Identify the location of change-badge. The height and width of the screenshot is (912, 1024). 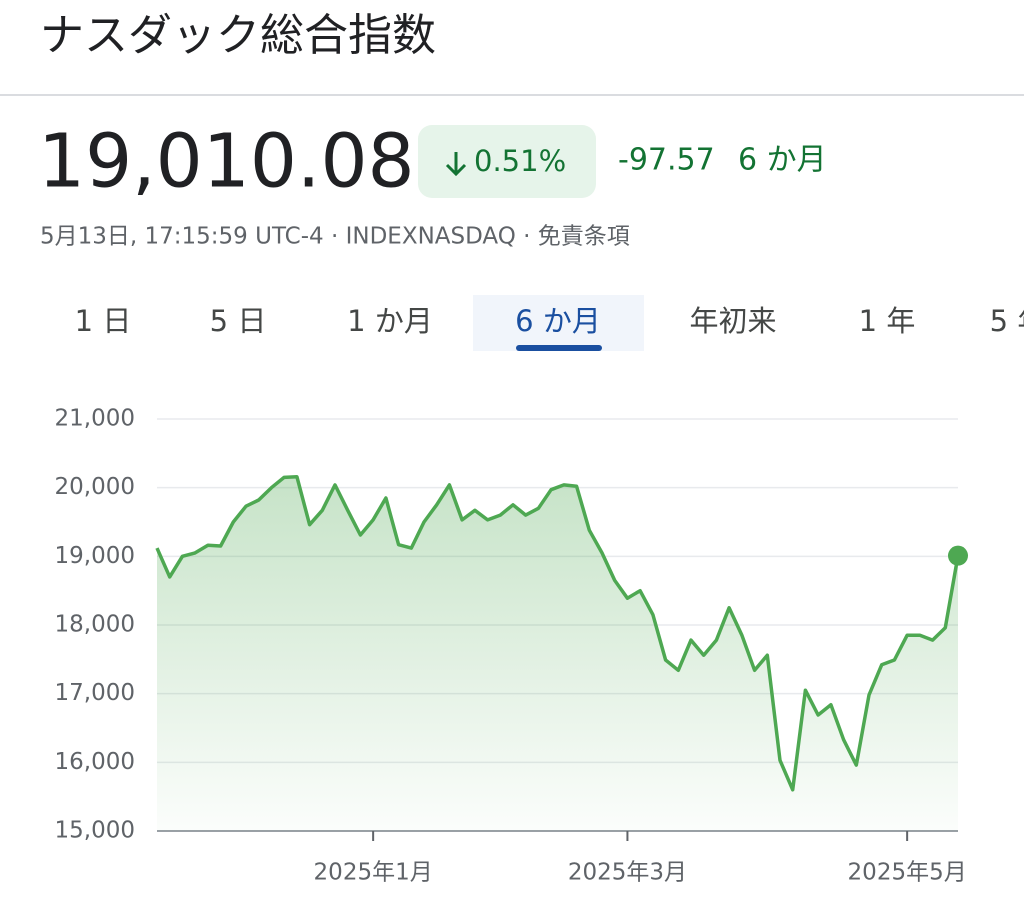
(507, 161).